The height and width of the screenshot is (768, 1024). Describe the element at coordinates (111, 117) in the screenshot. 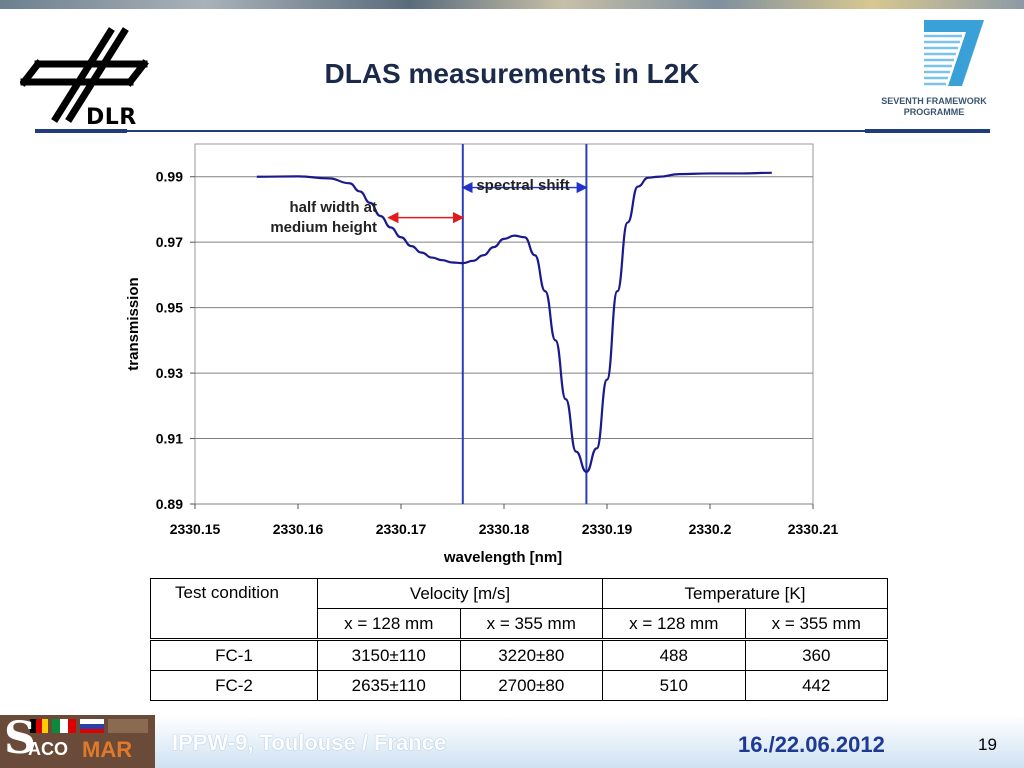

I see `dlr-wordmark: DLR` at that location.